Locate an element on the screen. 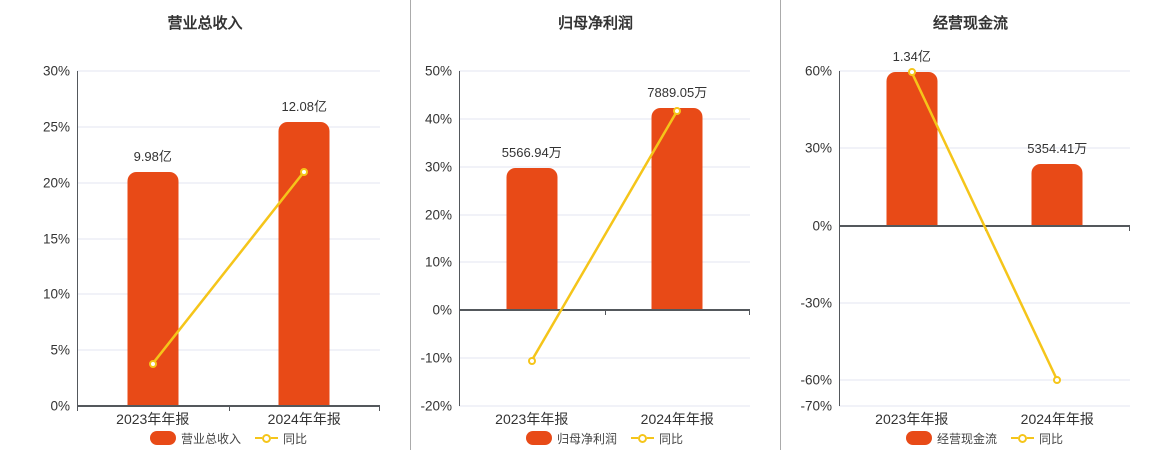  bar-2024年年报 is located at coordinates (1057, 195).